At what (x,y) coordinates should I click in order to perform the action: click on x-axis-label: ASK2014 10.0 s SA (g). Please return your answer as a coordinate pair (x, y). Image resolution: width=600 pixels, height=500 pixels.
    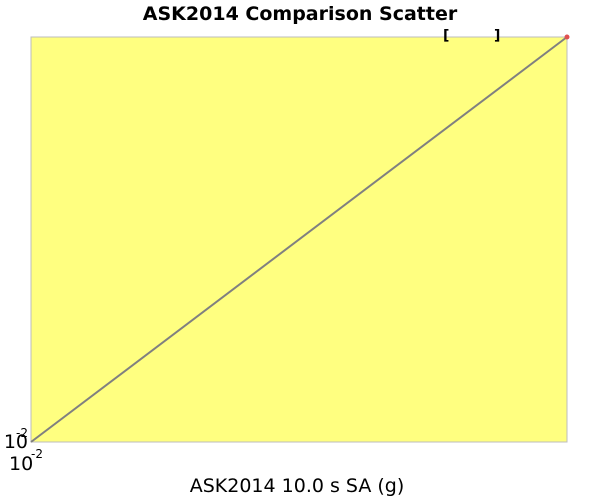
    Looking at the image, I should click on (297, 486).